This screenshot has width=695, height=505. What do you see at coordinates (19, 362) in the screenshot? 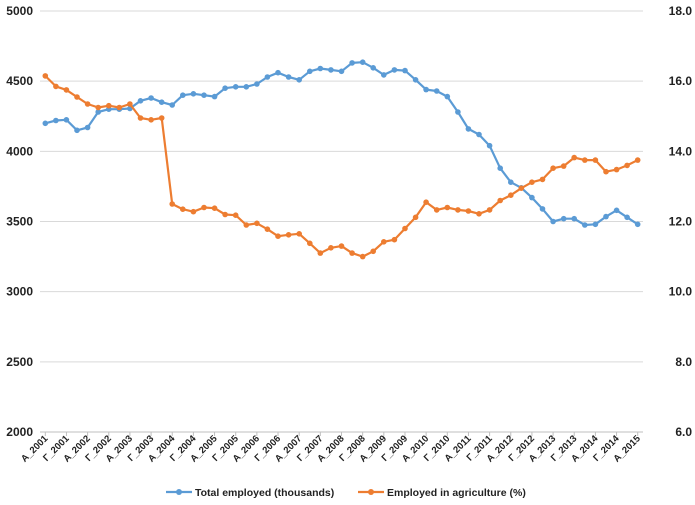
I see `y-left-tick-label: 2500` at bounding box center [19, 362].